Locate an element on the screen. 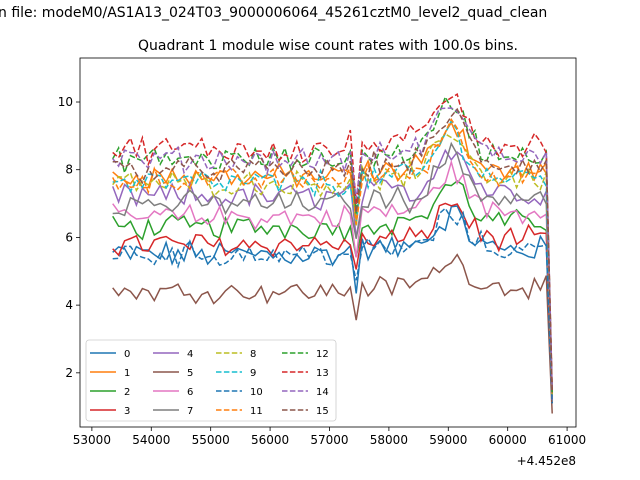  legend-label: 12 is located at coordinates (322, 354).